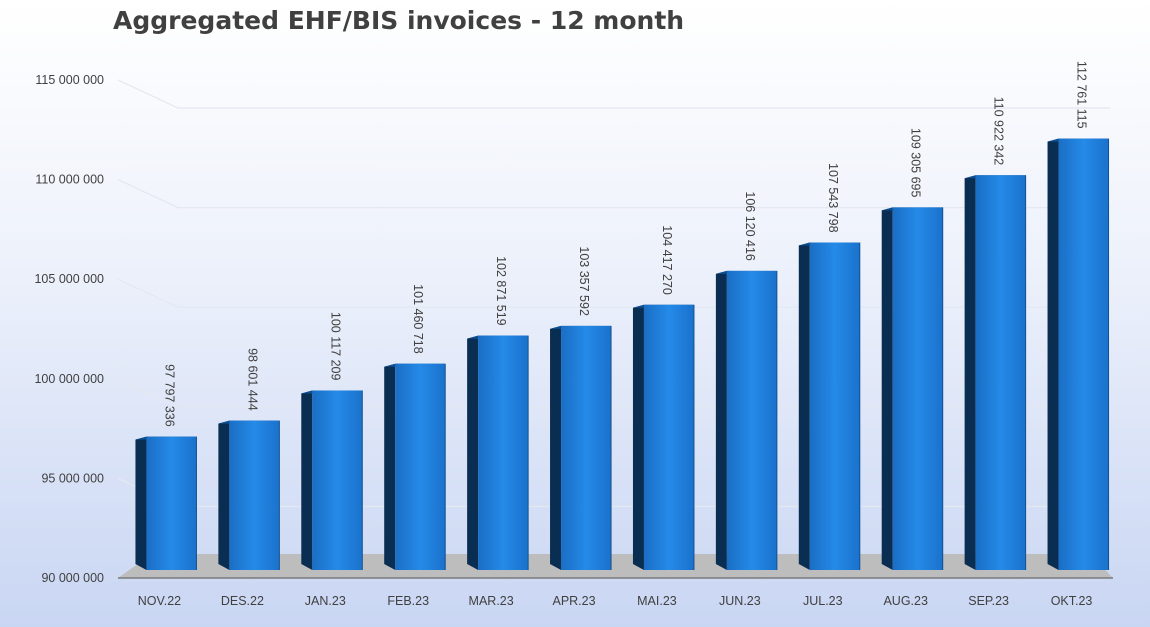 This screenshot has width=1150, height=627. Describe the element at coordinates (69, 379) in the screenshot. I see `y-tick-label: 100 000 000` at that location.